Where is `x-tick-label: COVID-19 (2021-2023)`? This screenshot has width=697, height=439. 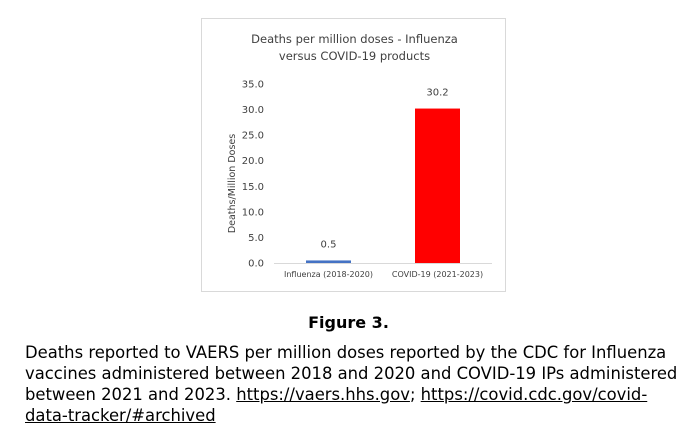 x-tick-label: COVID-19 (2021-2023) is located at coordinates (437, 274).